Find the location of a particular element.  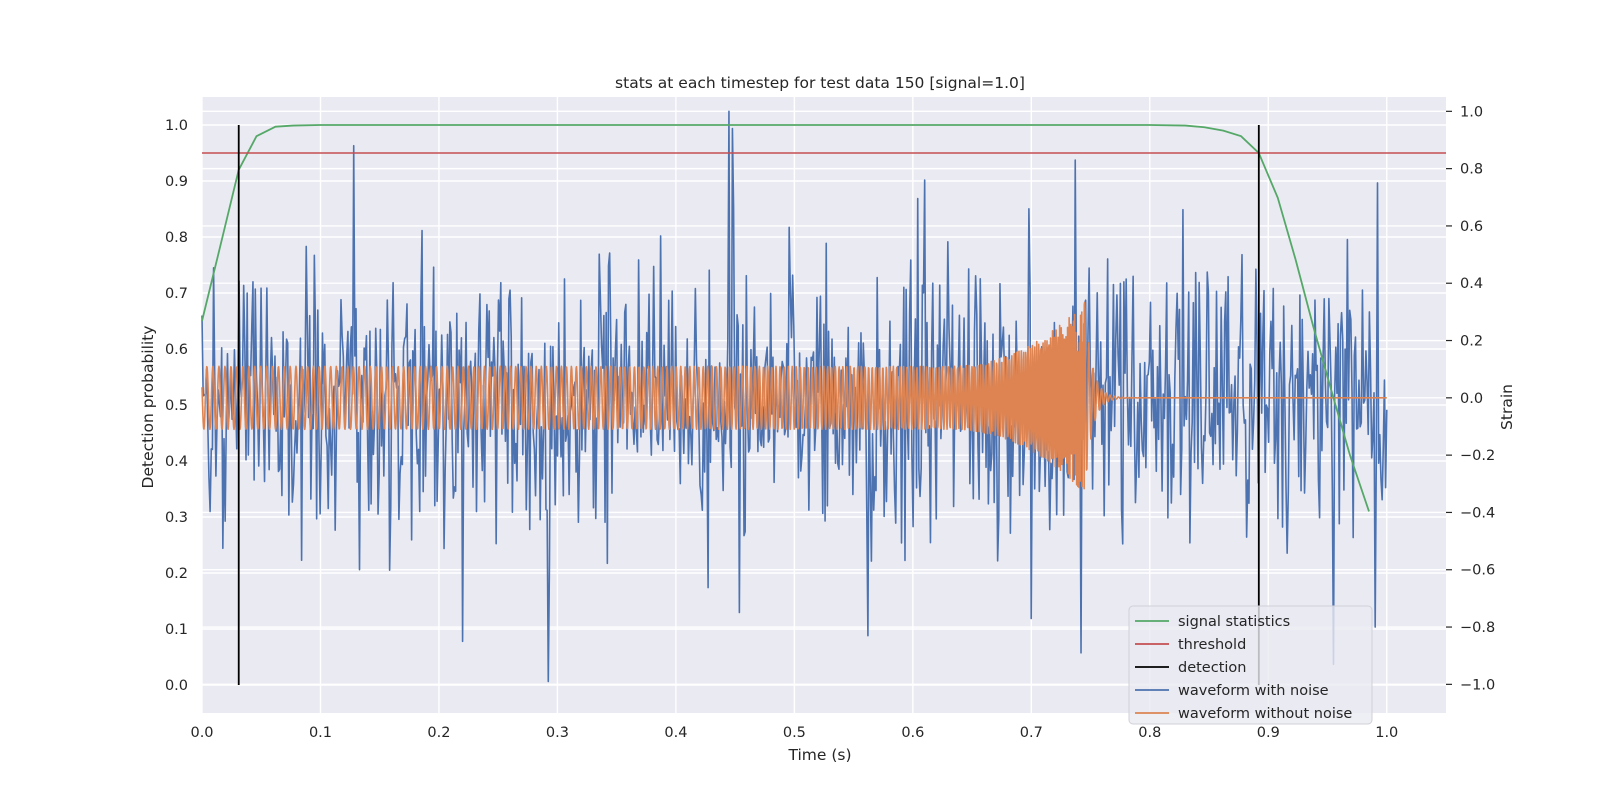

y2-tick-label: −0.8 is located at coordinates (1477, 628).